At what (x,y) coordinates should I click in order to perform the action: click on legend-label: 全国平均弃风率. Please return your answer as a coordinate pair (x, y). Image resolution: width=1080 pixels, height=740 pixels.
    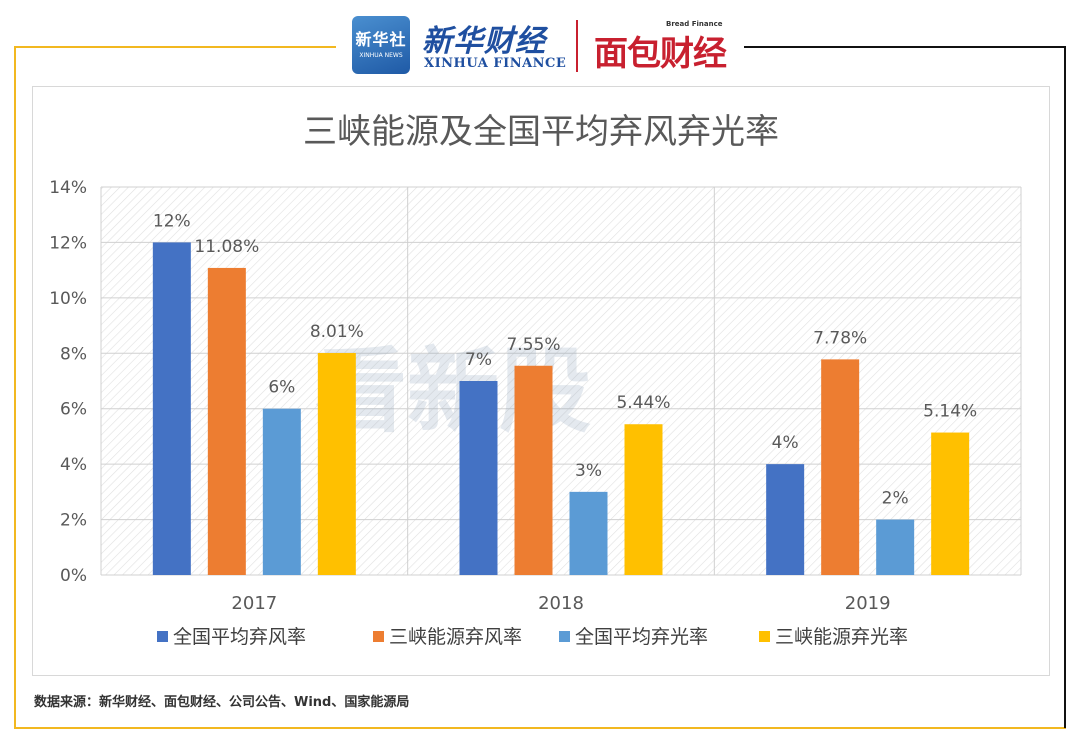
    Looking at the image, I should click on (239, 637).